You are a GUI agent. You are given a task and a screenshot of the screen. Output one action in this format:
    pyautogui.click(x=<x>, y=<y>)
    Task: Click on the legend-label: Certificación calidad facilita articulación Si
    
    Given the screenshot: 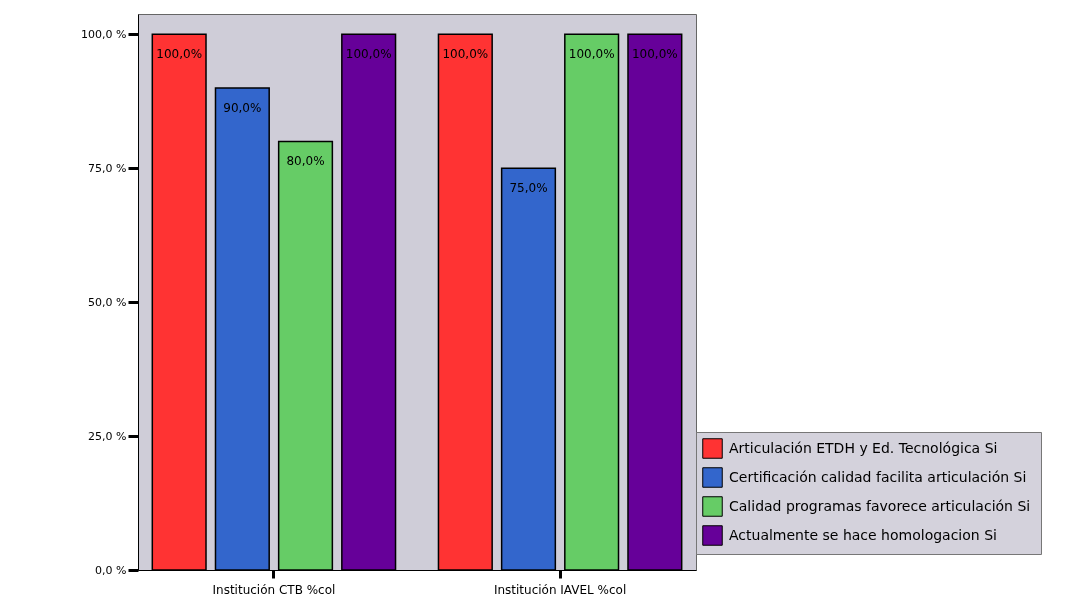 What is the action you would take?
    pyautogui.click(x=878, y=476)
    